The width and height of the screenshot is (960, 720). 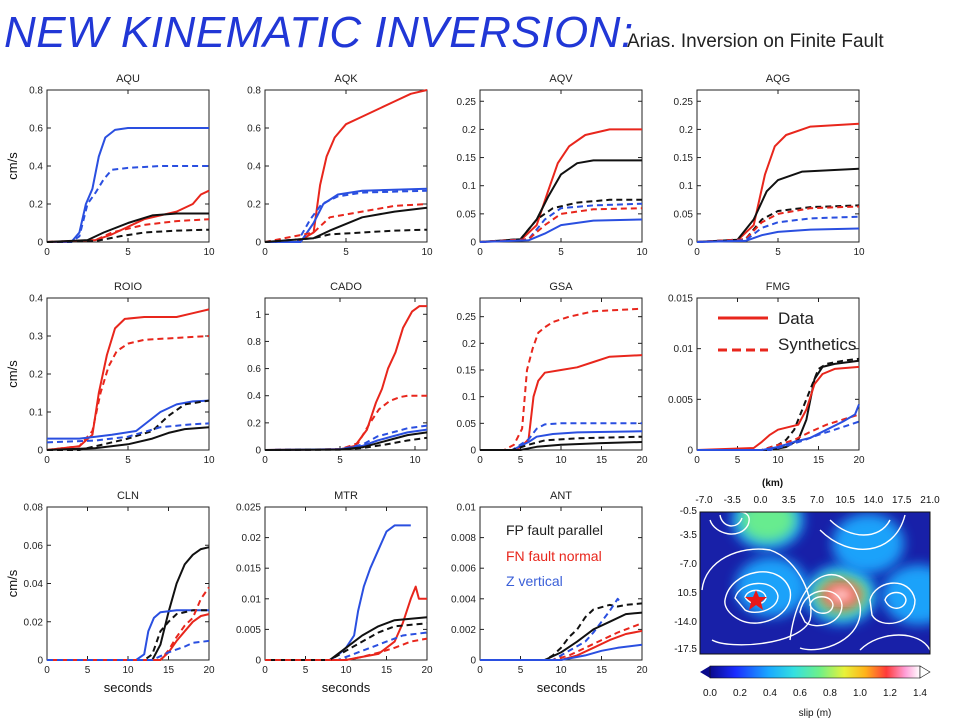 I want to click on panel-title: AQG, so click(x=778, y=79).